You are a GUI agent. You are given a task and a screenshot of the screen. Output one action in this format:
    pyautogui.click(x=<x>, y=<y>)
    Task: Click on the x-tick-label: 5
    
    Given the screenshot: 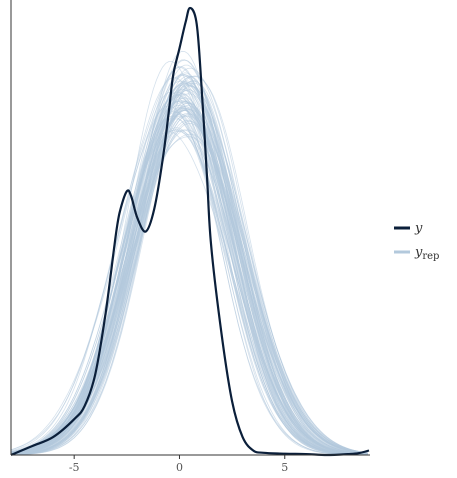 What is the action you would take?
    pyautogui.click(x=284, y=467)
    